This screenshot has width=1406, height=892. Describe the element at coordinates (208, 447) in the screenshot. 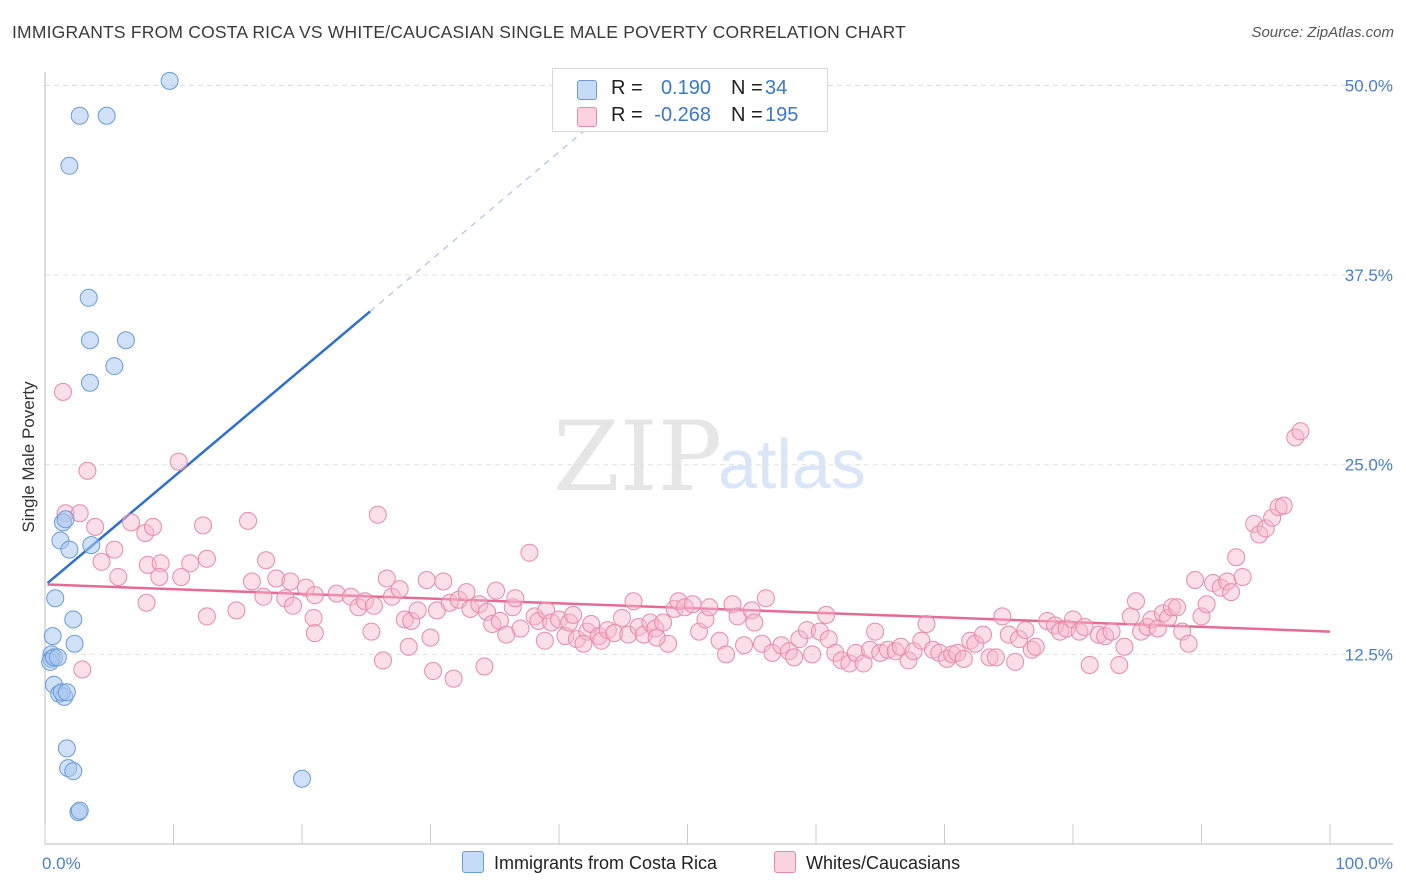

I see `trend-line-immigrants` at that location.